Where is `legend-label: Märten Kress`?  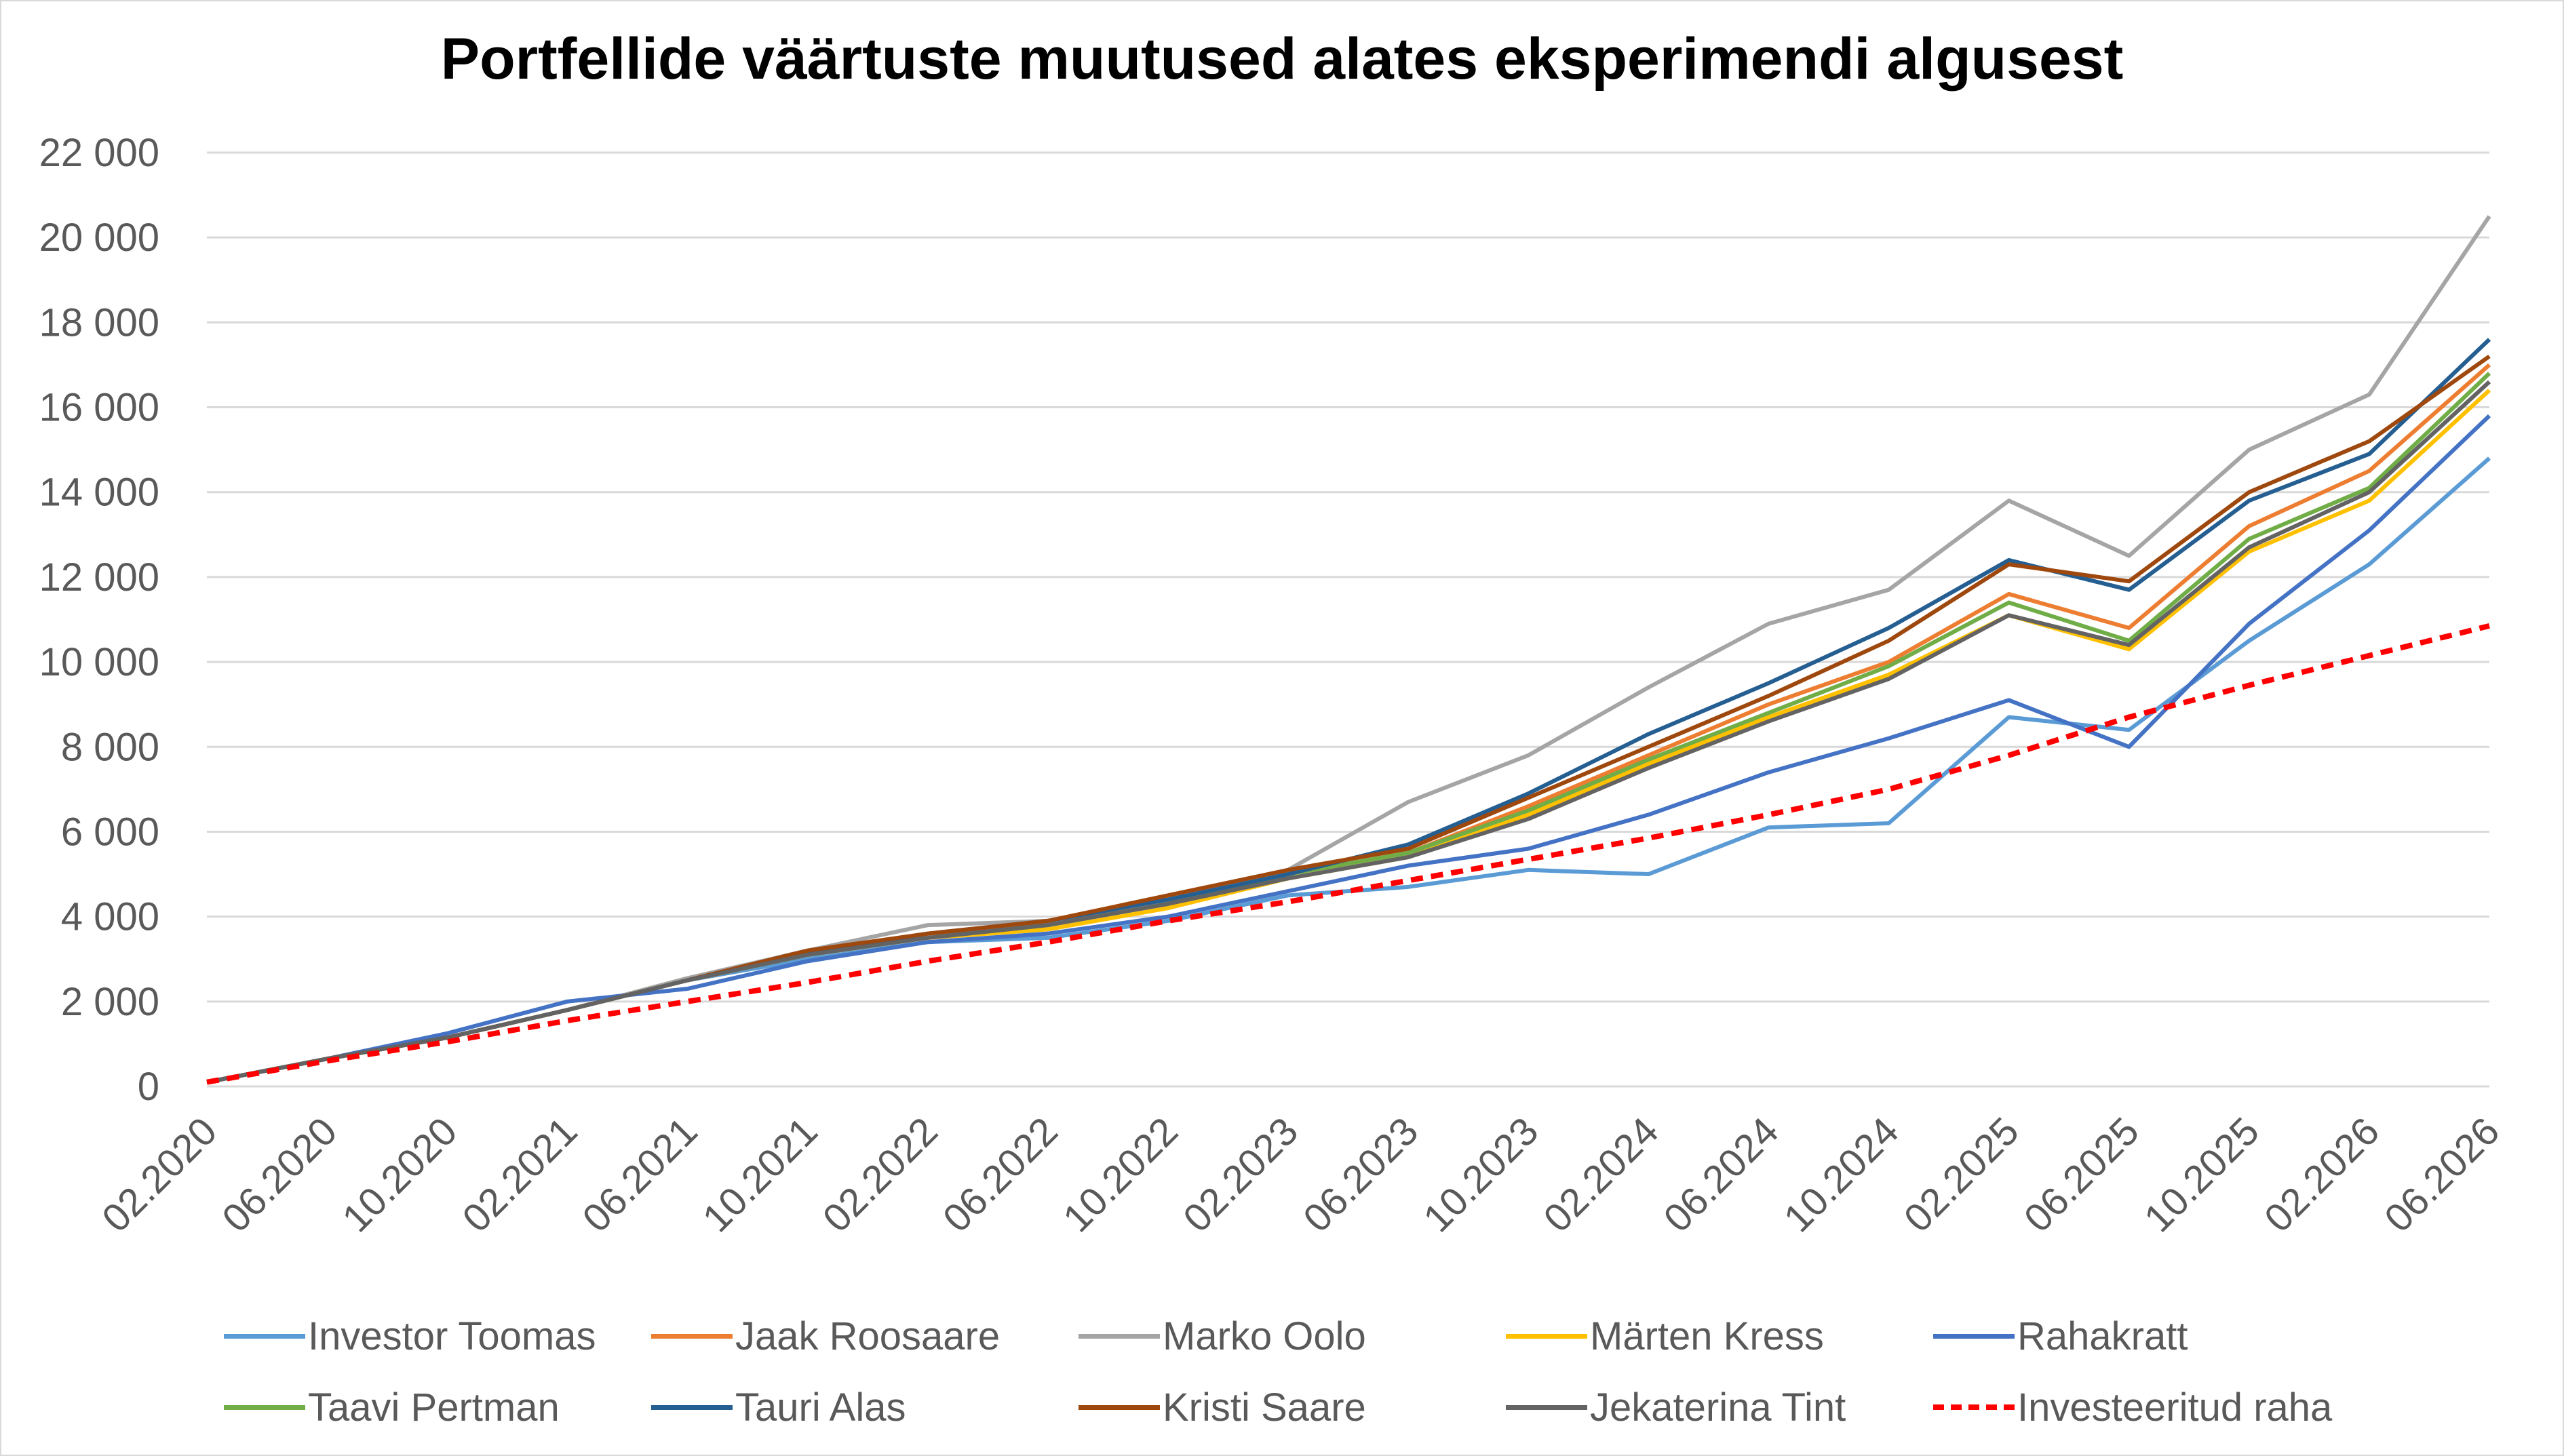
legend-label: Märten Kress is located at coordinates (1707, 1336).